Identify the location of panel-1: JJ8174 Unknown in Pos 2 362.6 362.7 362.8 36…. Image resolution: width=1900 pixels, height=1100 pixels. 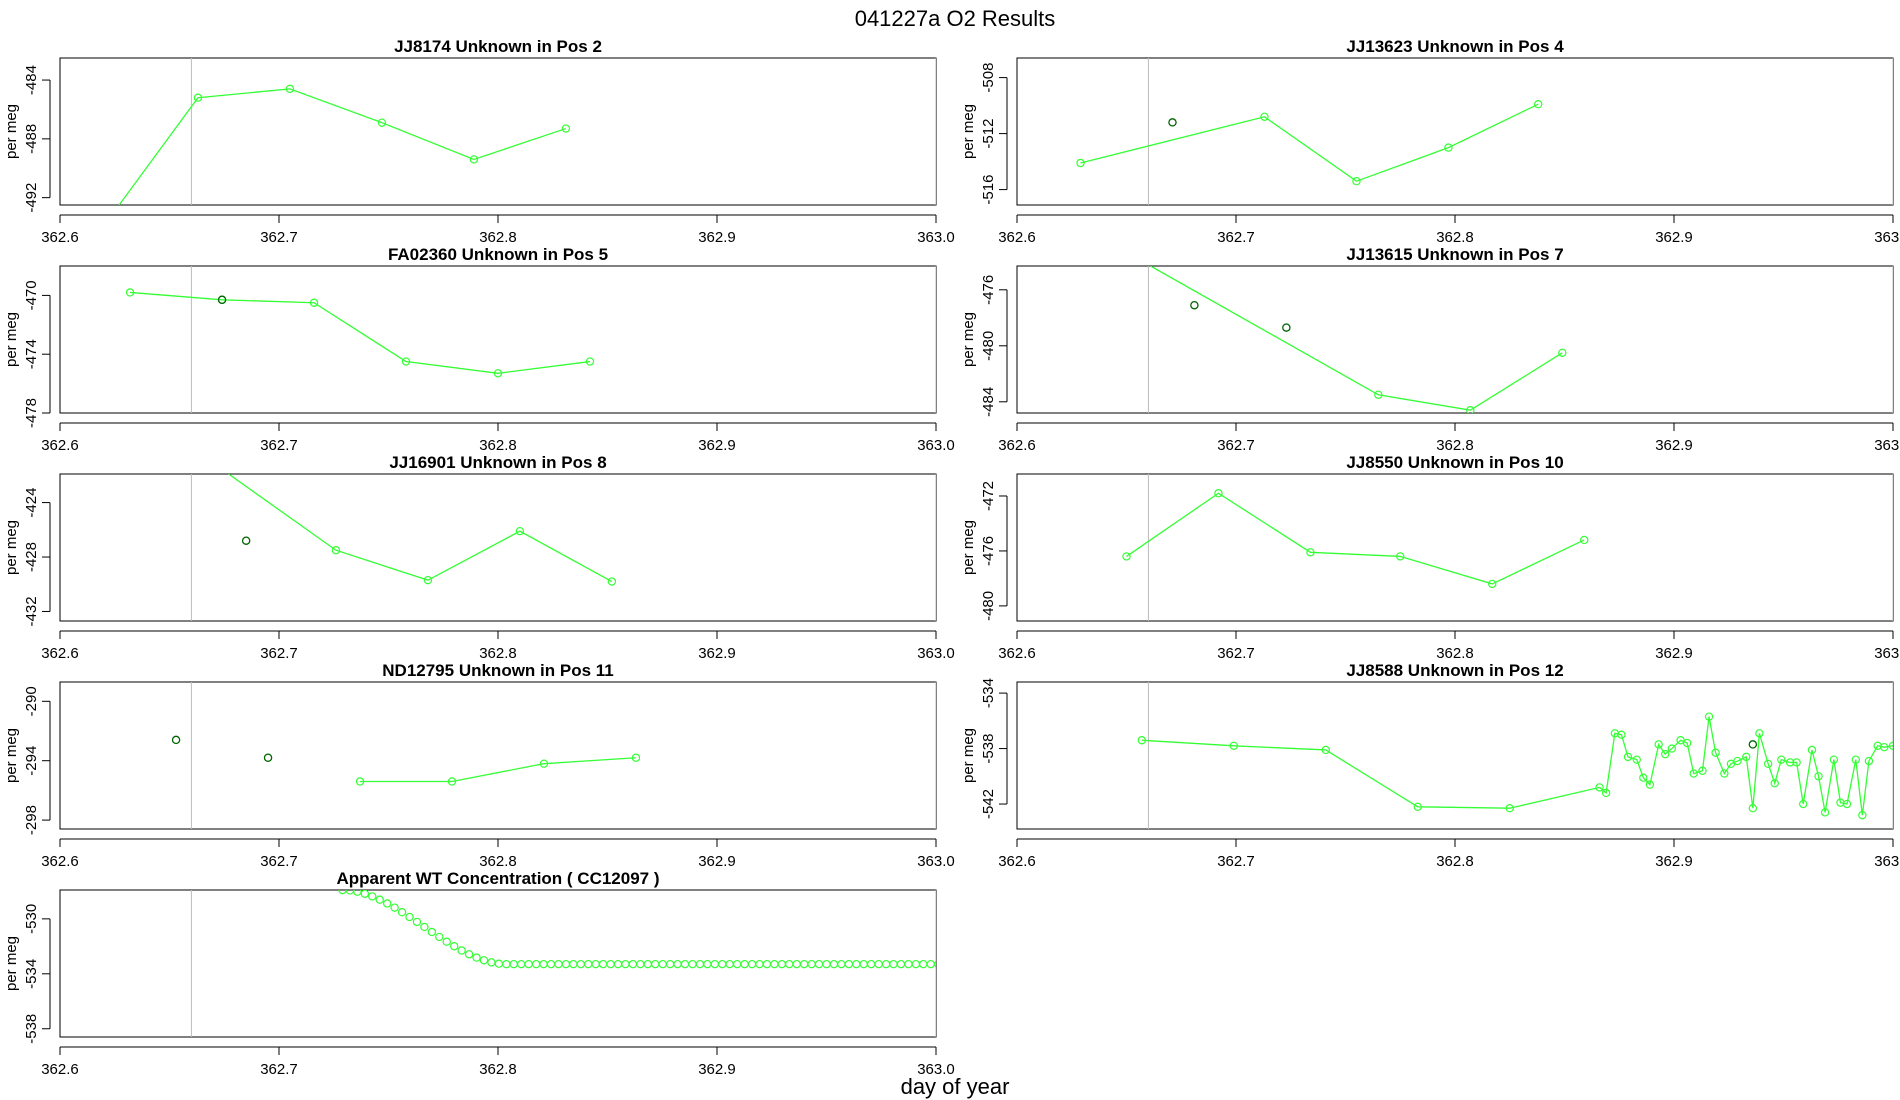
(479, 141).